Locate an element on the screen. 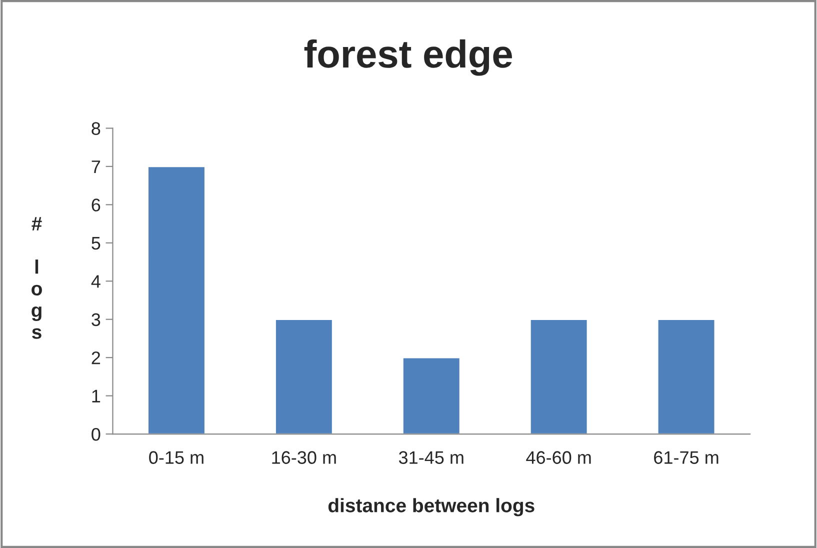 The width and height of the screenshot is (817, 548). y-tick-label: 2 is located at coordinates (96, 358).